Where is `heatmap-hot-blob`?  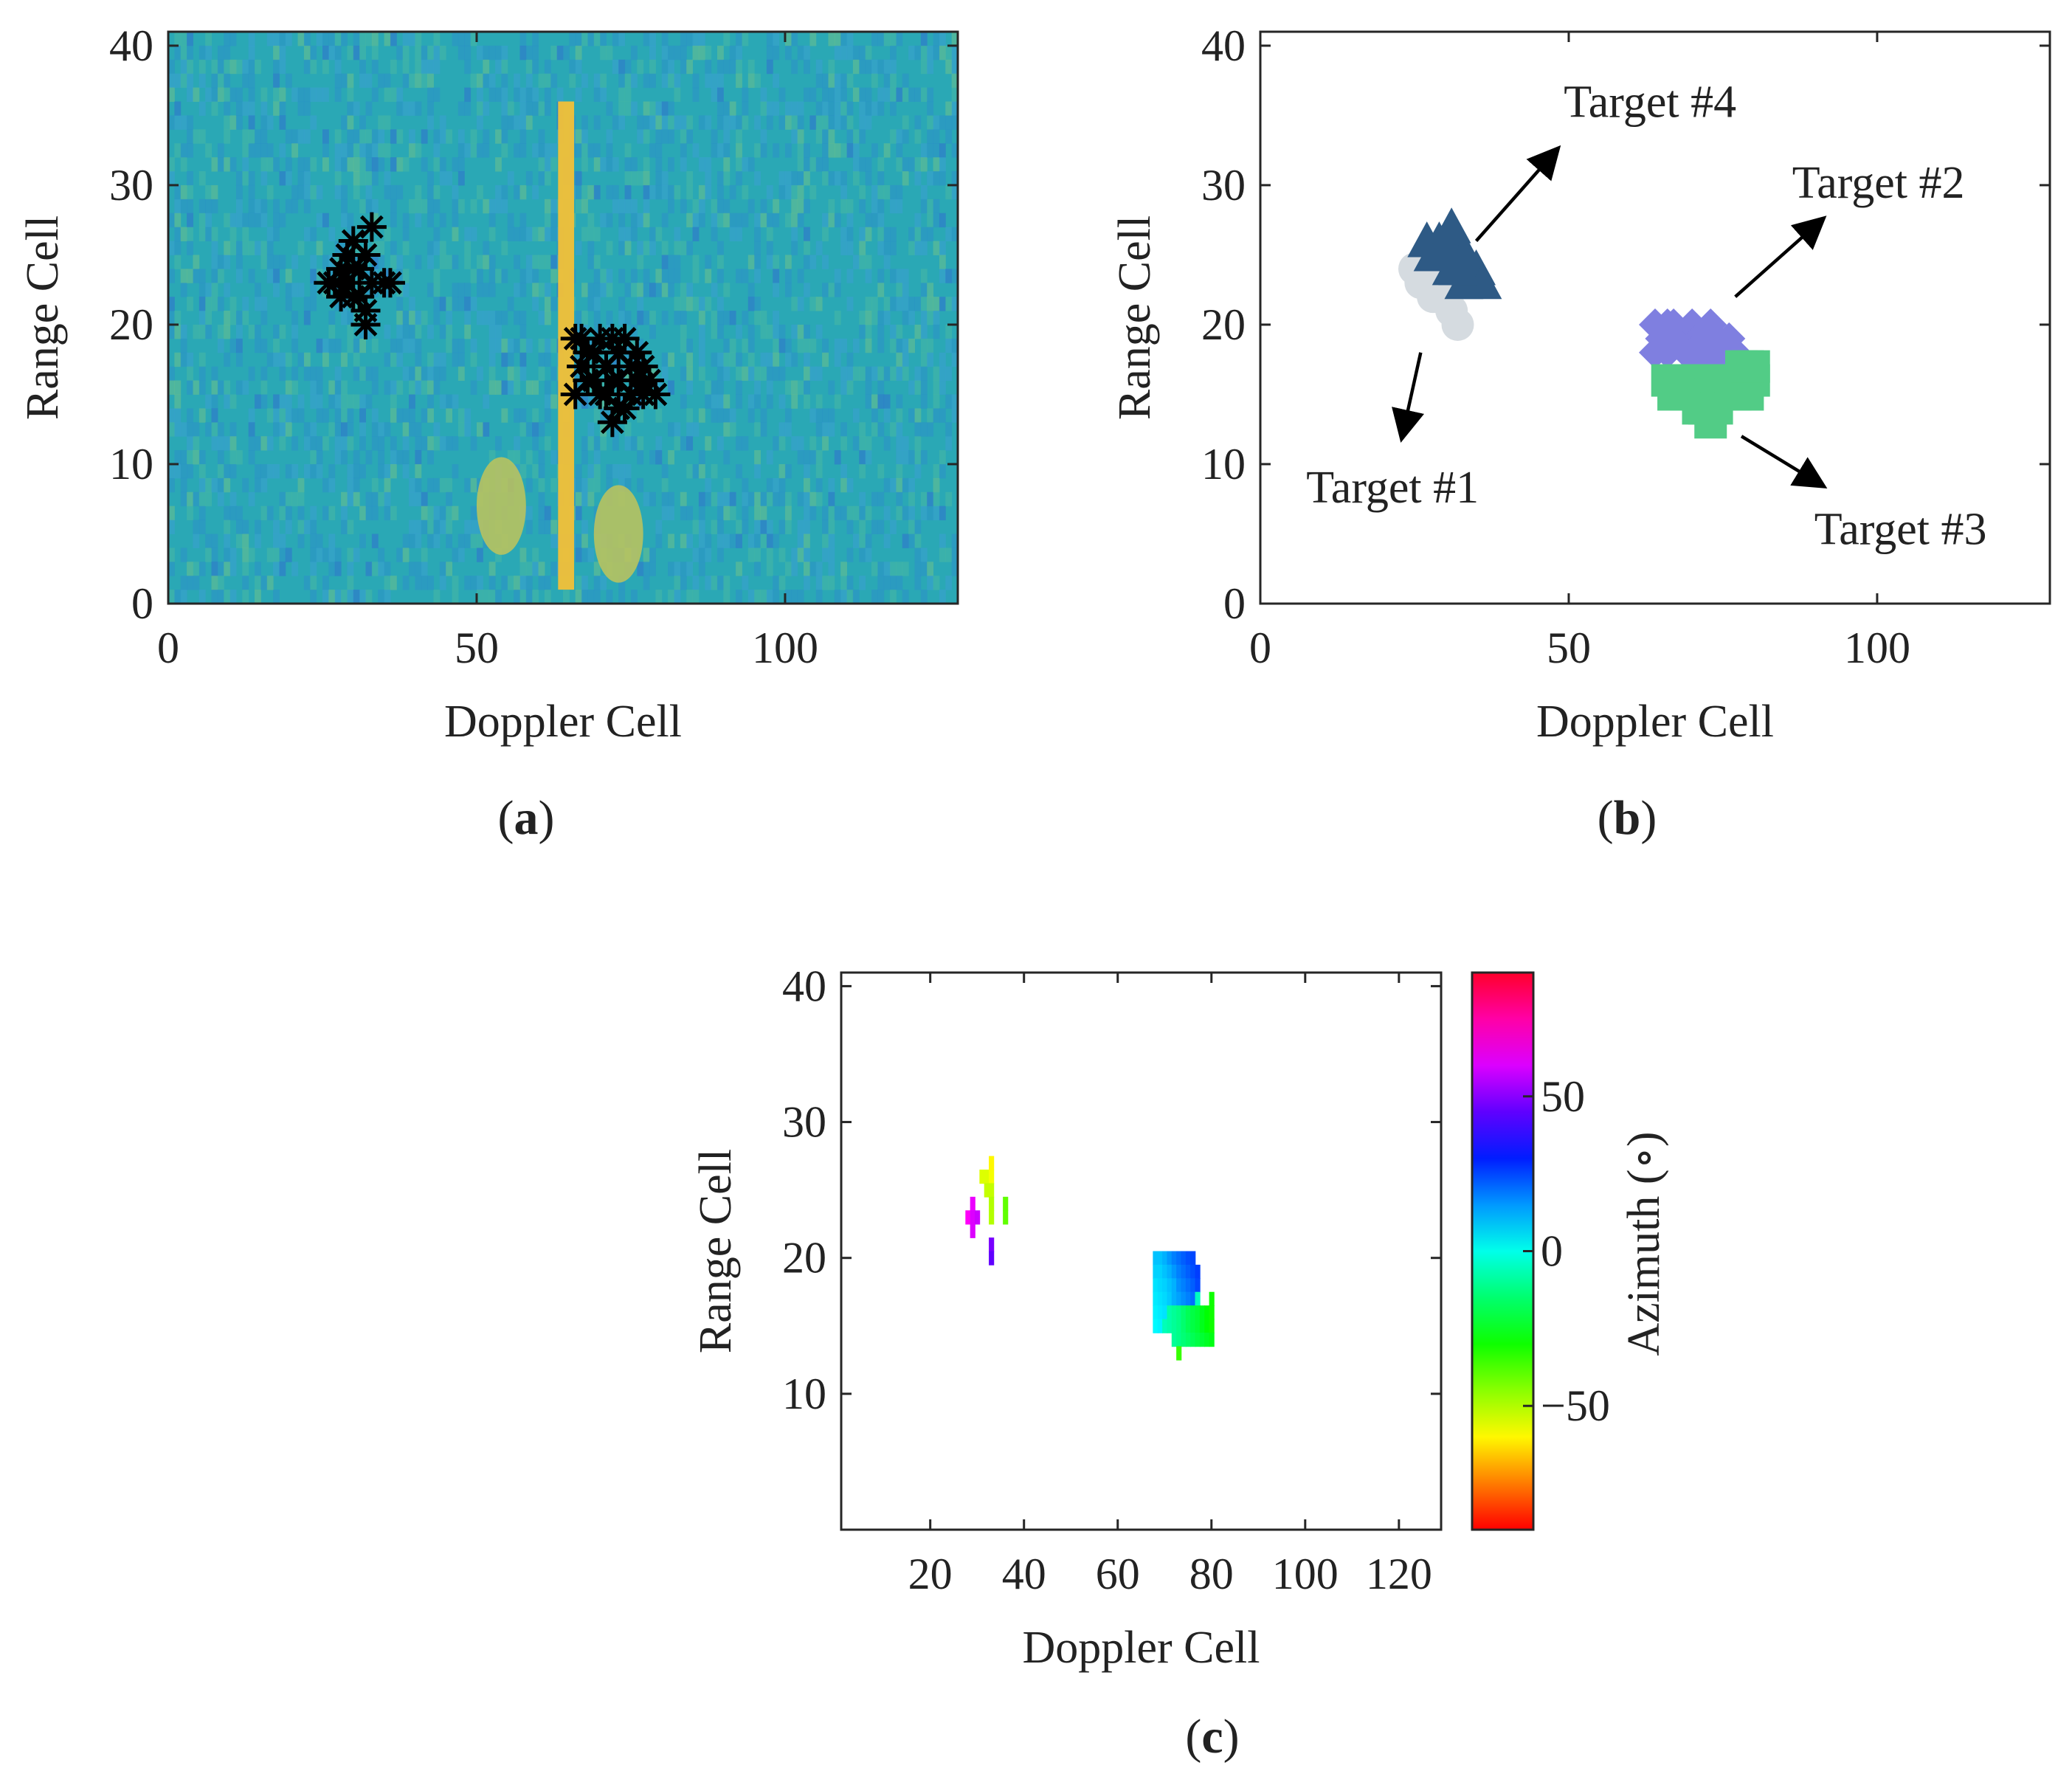 heatmap-hot-blob is located at coordinates (501, 506).